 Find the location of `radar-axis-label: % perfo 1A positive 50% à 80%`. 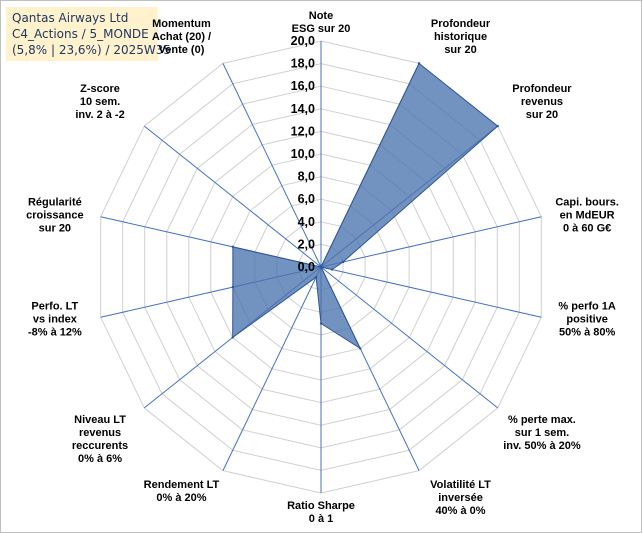

radar-axis-label: % perfo 1A positive 50% à 80% is located at coordinates (587, 320).